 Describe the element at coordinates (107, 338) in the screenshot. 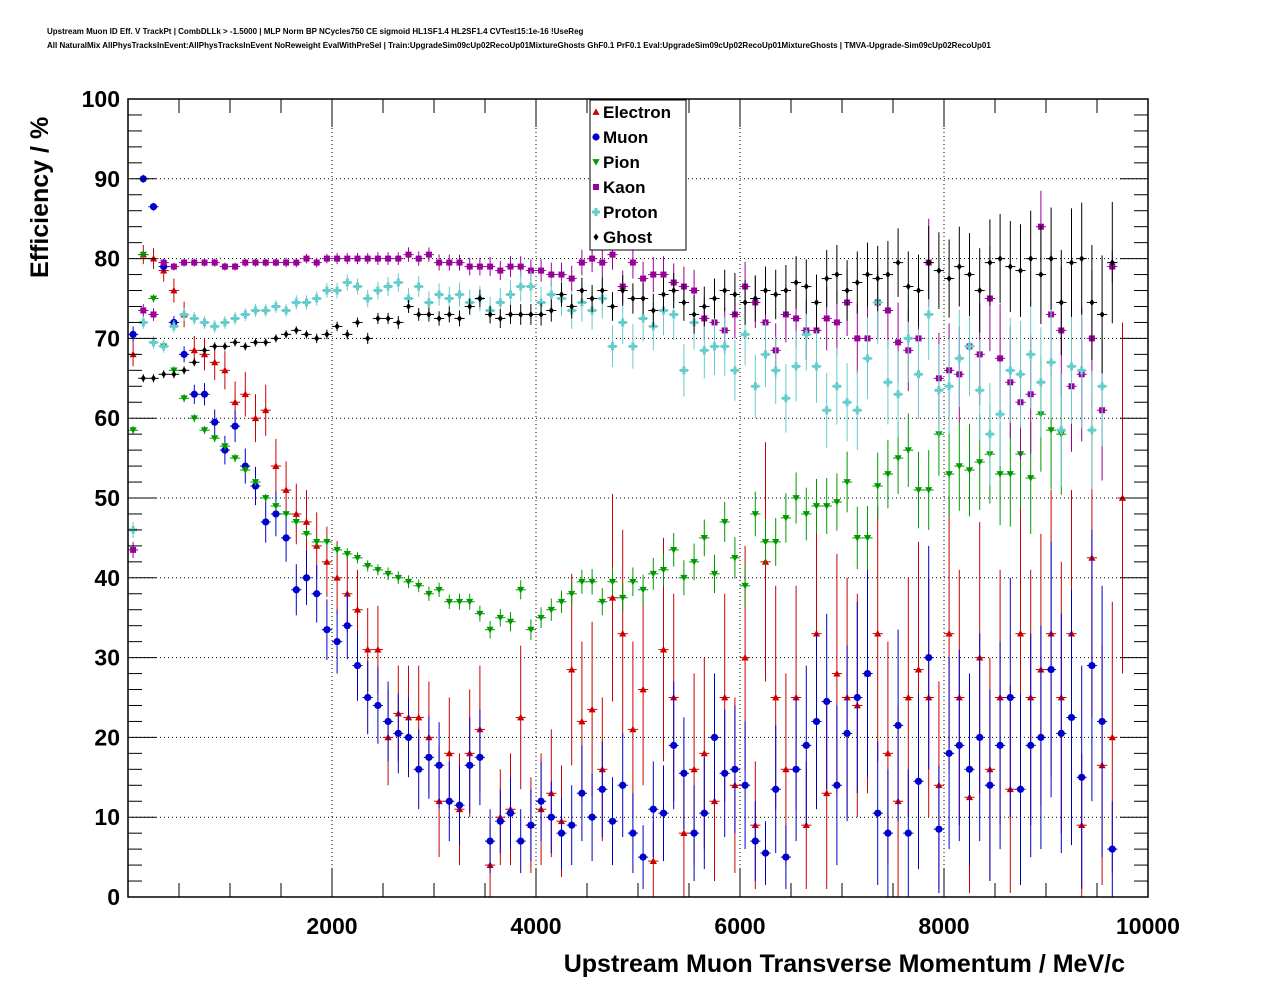

I see `y-tick-label: 70` at that location.